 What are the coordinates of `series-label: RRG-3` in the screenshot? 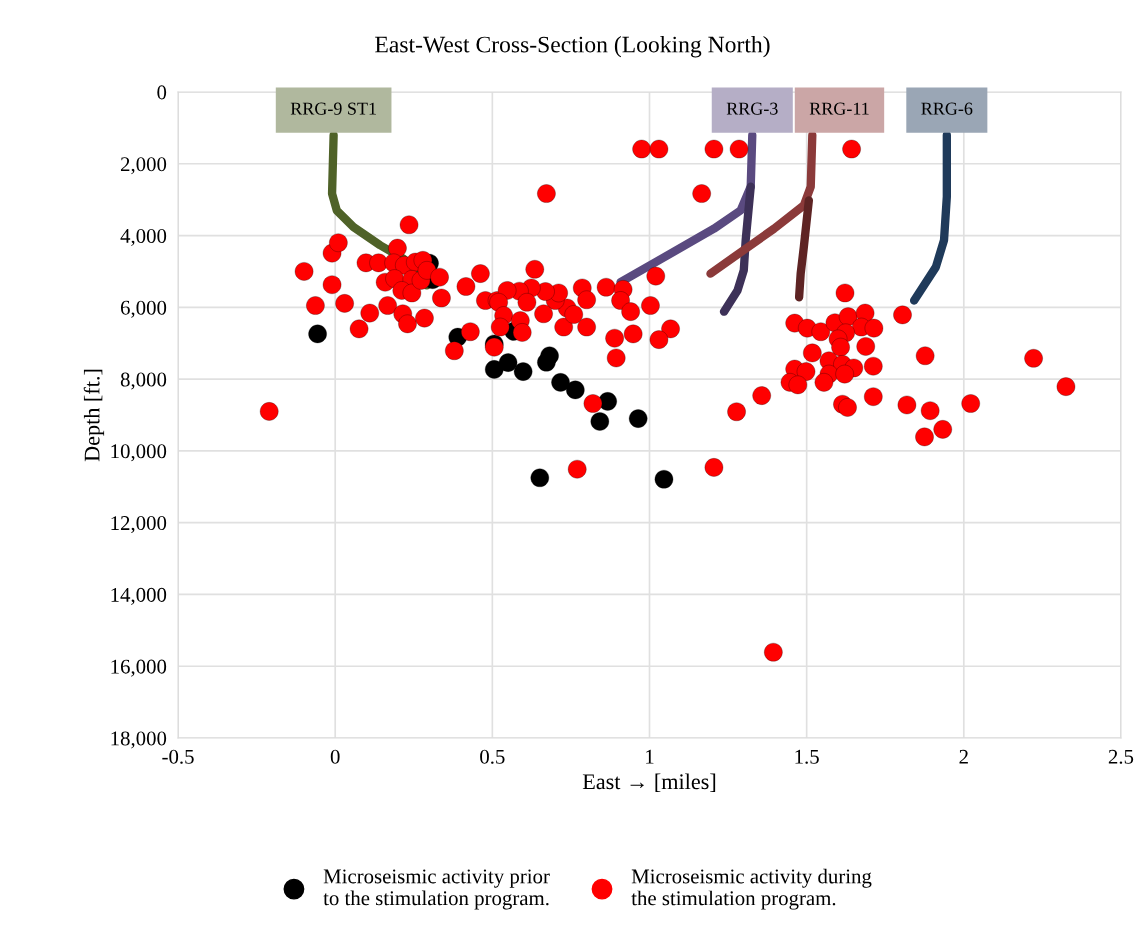 It's located at (752, 108).